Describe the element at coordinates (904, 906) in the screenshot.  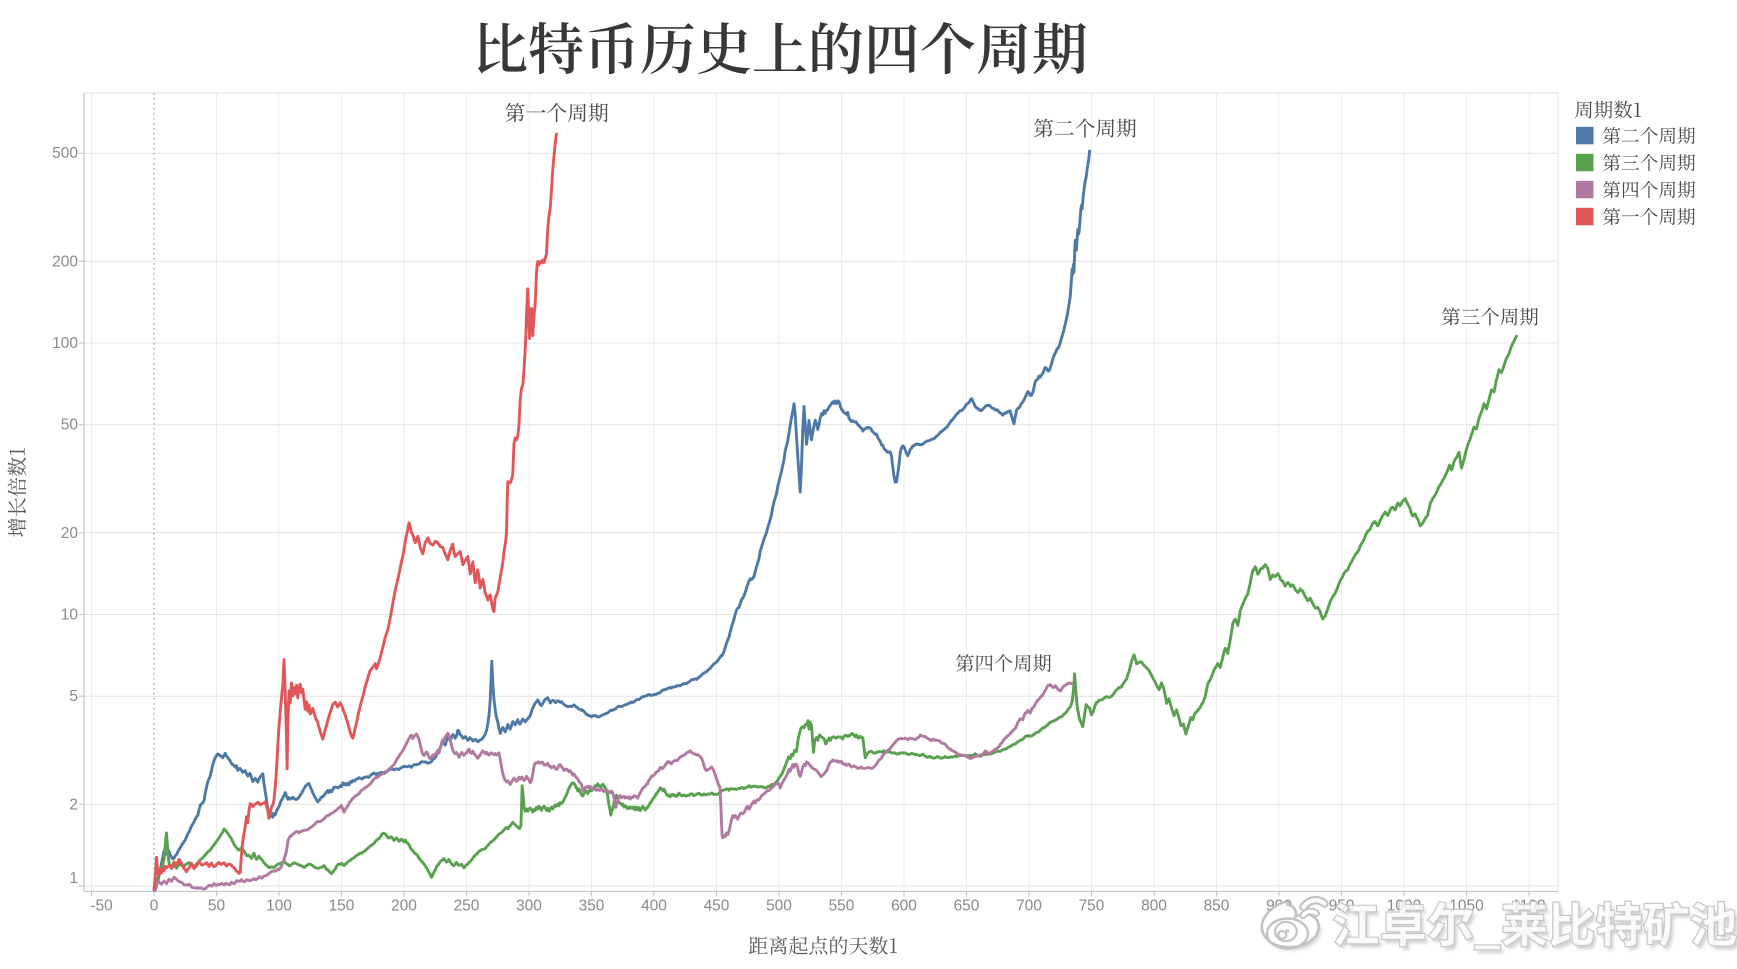
I see `svg-text: 600` at that location.